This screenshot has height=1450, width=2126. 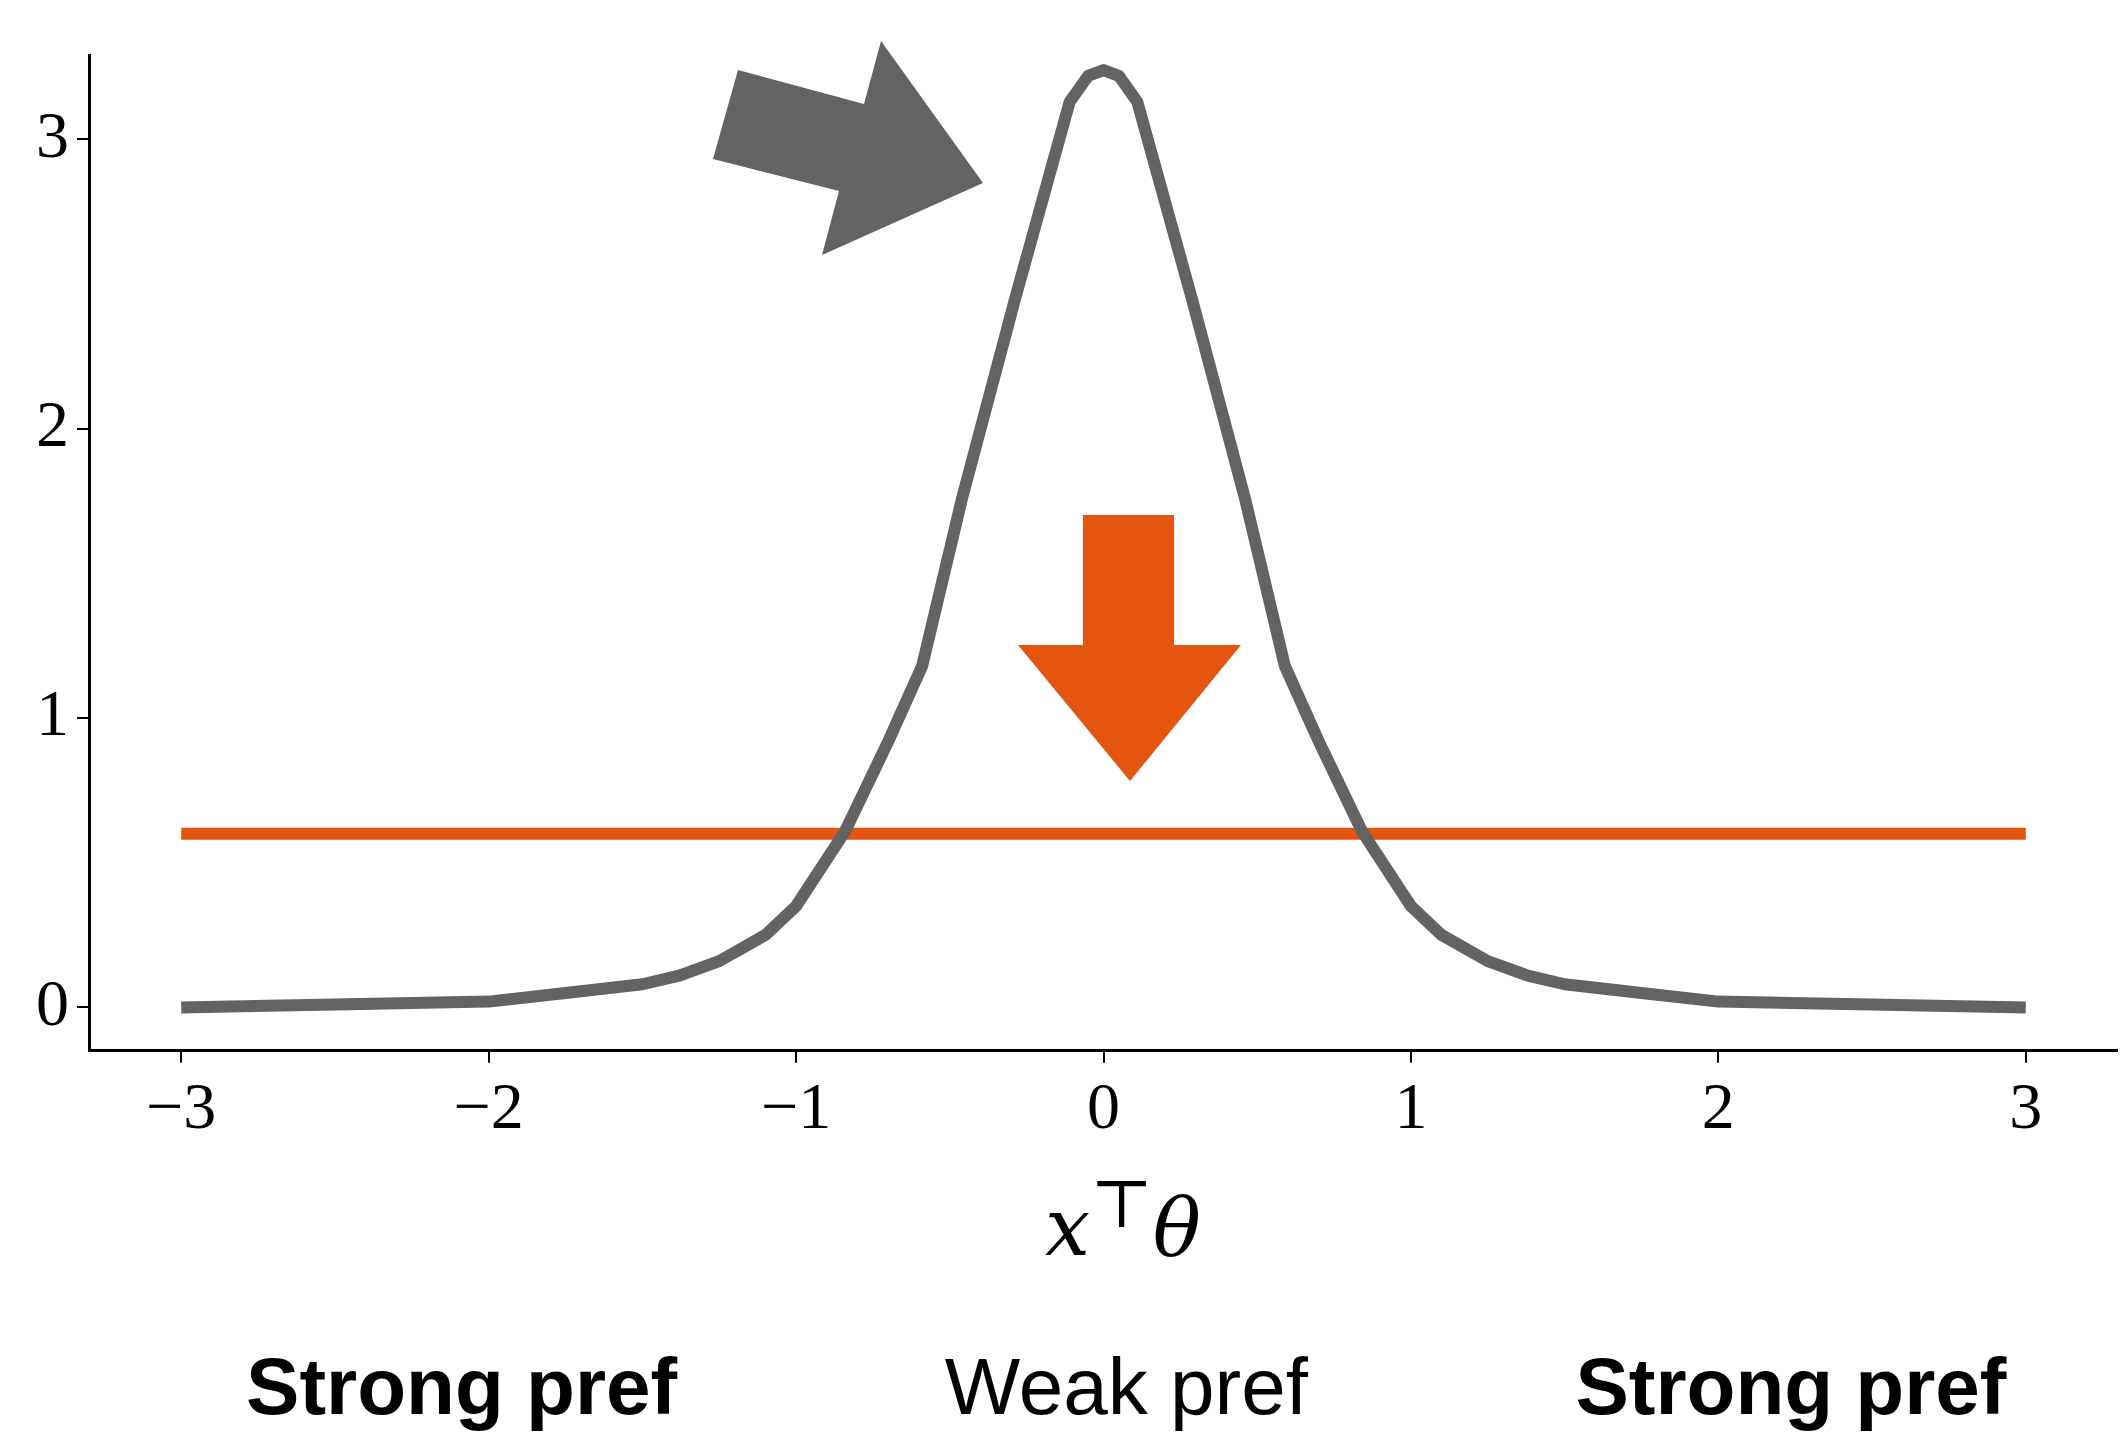 I want to click on text: Weak pref, so click(x=1126, y=1386).